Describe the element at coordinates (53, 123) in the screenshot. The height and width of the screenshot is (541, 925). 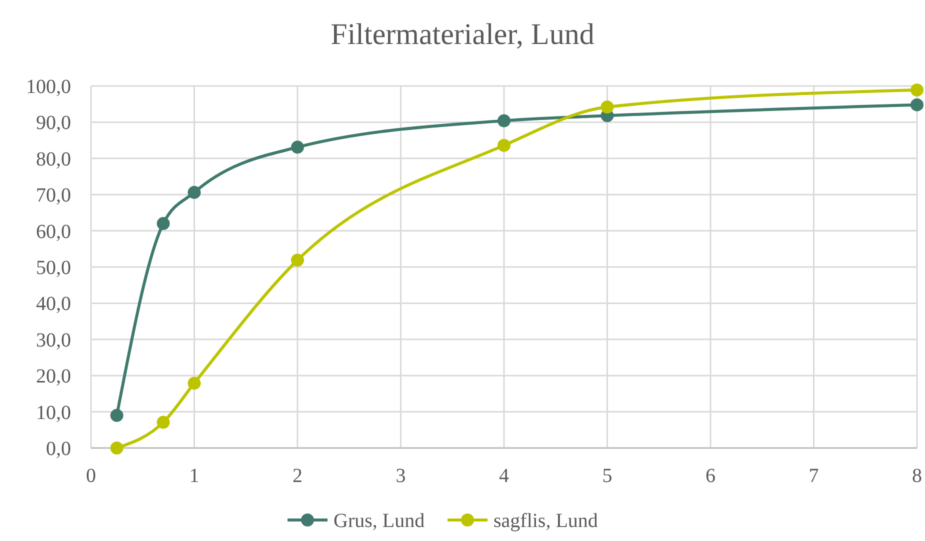
I see `y-tick-label: 90,0` at that location.